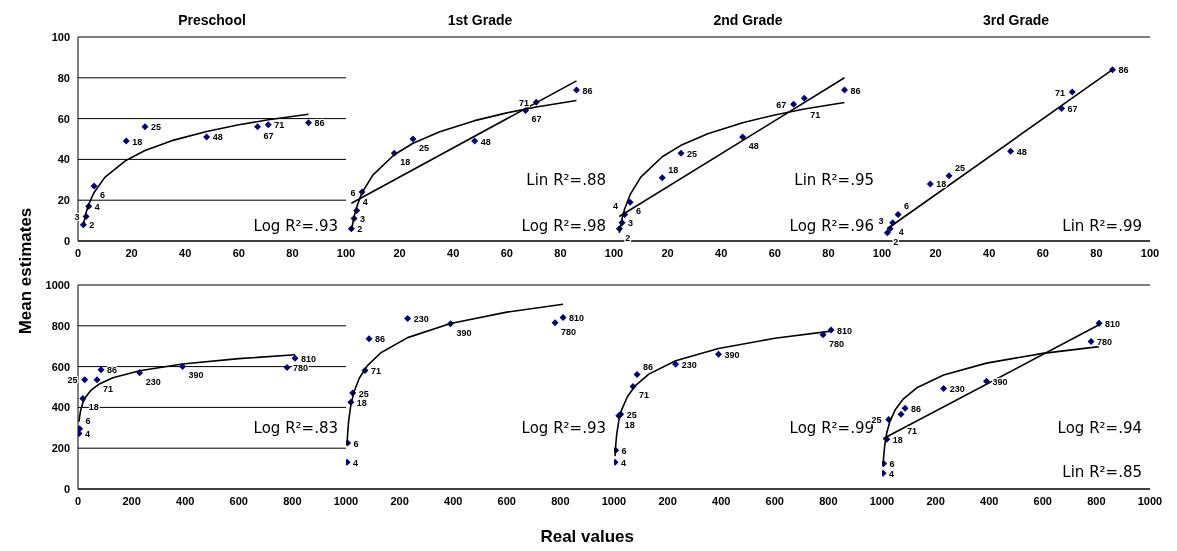 The height and width of the screenshot is (551, 1177). What do you see at coordinates (60, 366) in the screenshot?
I see `y-tick-label: 600` at bounding box center [60, 366].